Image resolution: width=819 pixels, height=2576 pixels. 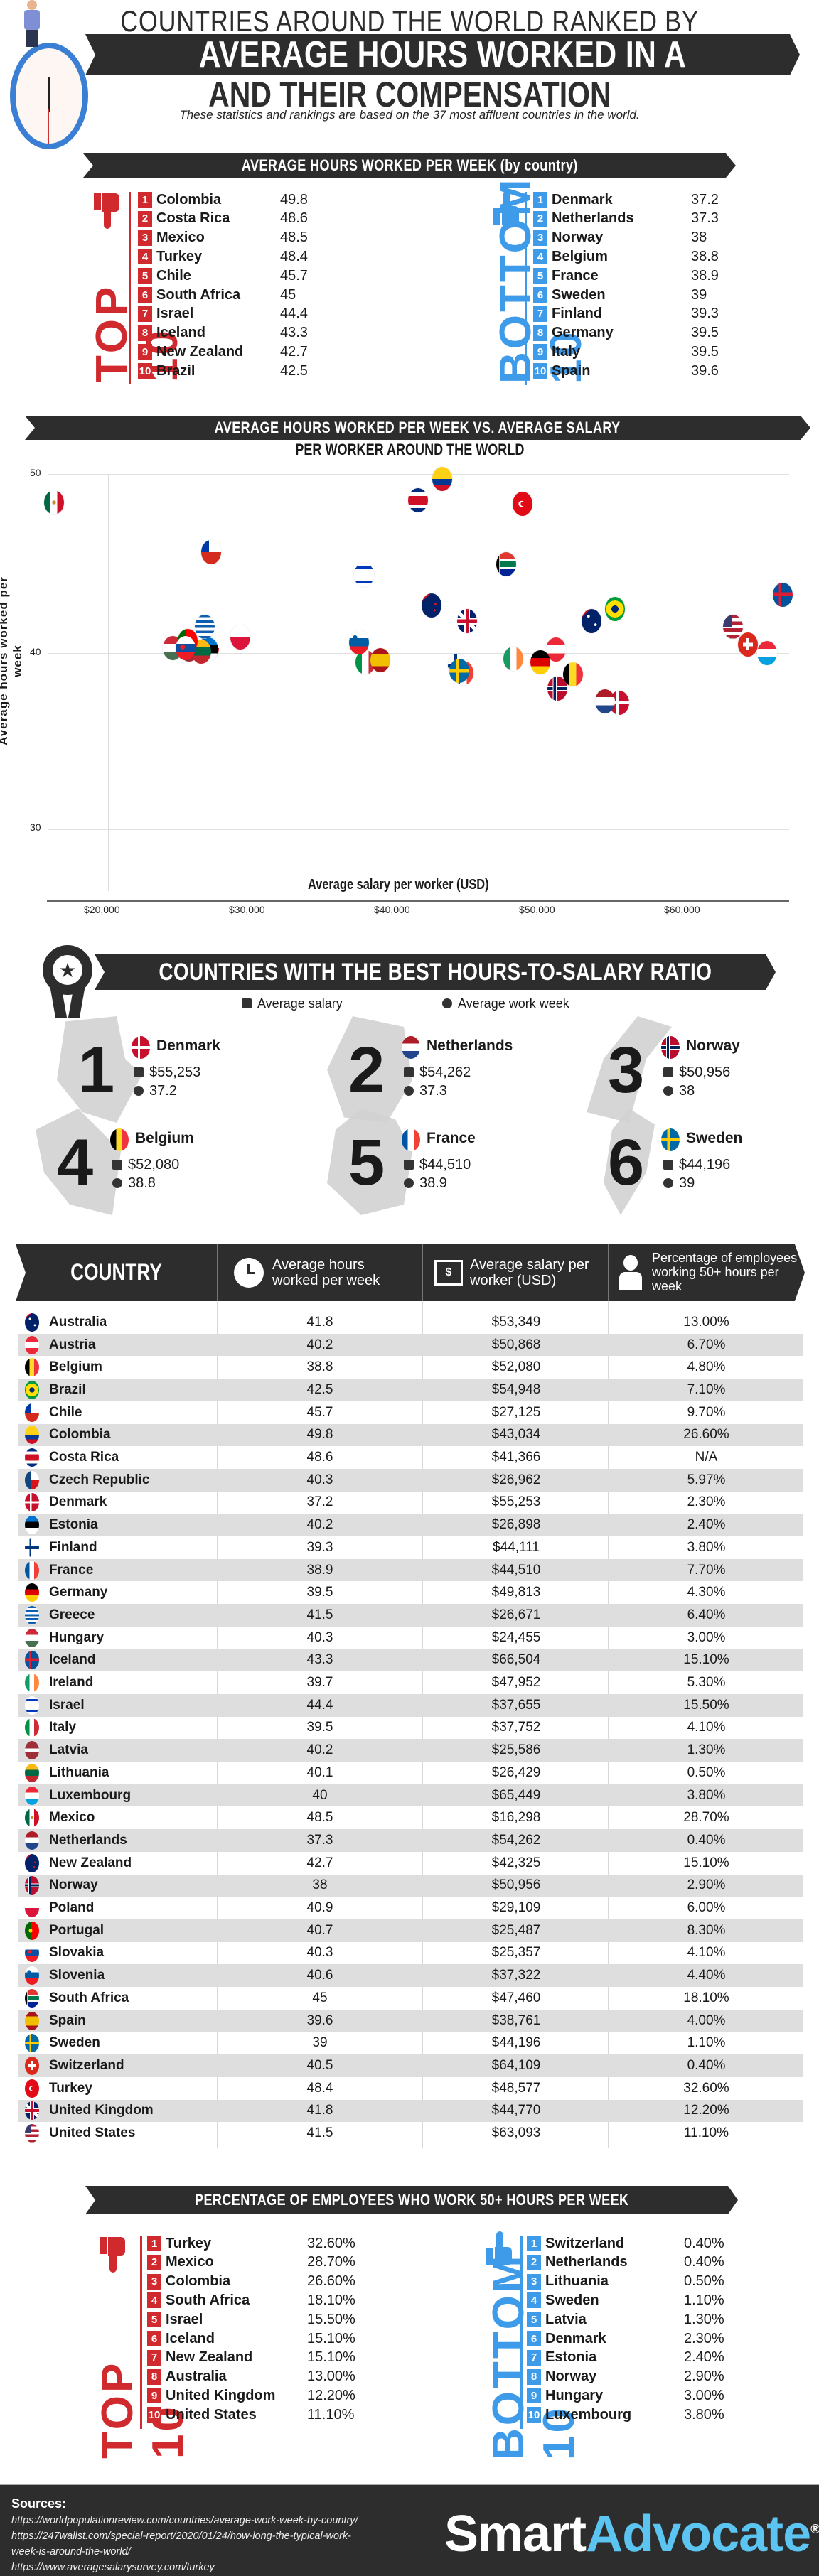 What do you see at coordinates (288, 295) in the screenshot?
I see `list-value: 45` at bounding box center [288, 295].